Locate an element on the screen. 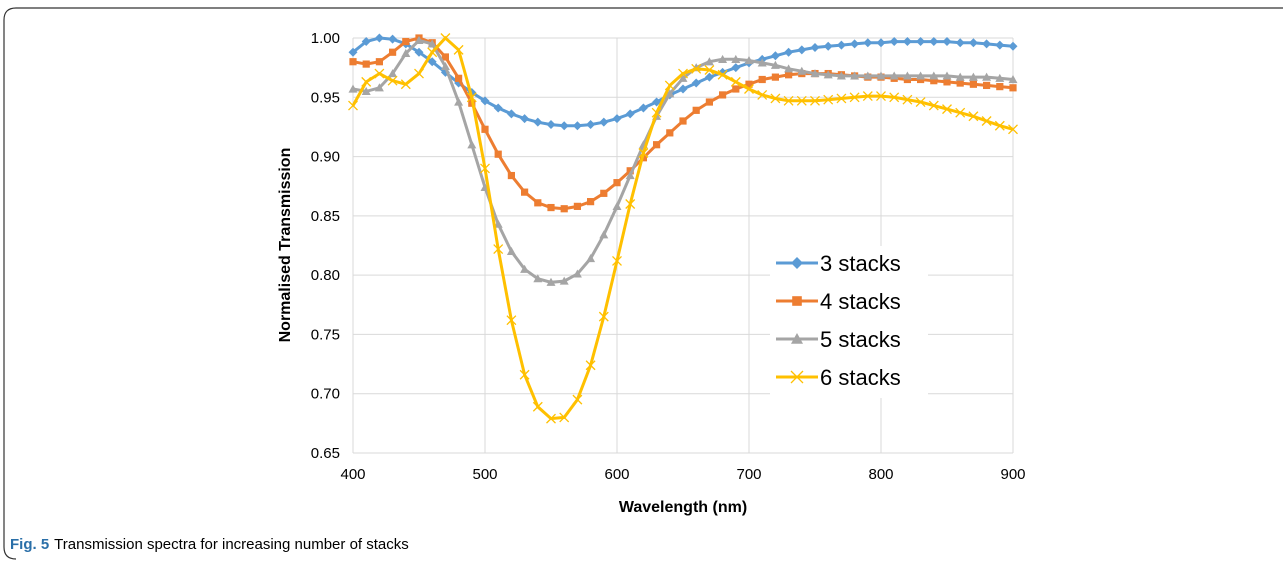 The height and width of the screenshot is (568, 1287). y-tick-label: 0.75 is located at coordinates (325, 334).